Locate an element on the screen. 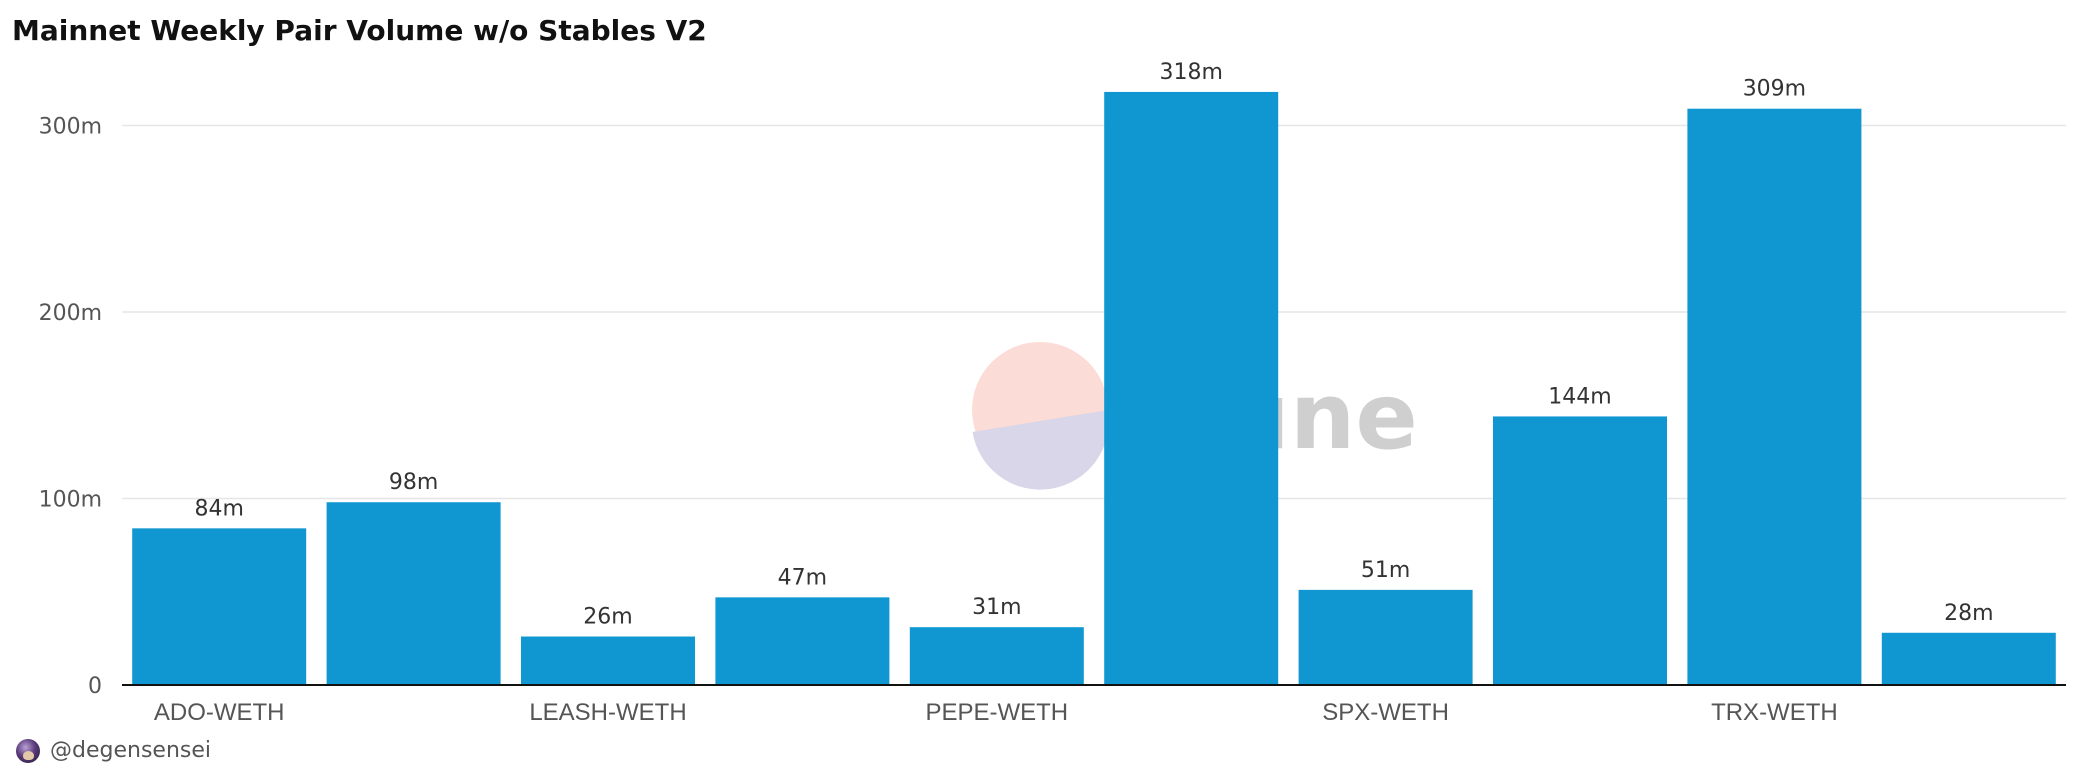 The width and height of the screenshot is (2092, 774). data-label: 28m is located at coordinates (1968, 613).